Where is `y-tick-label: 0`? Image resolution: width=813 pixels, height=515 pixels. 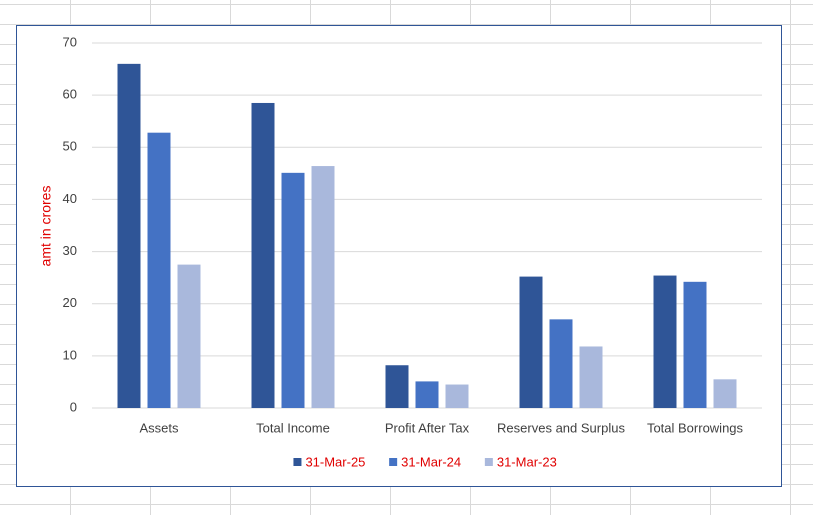
y-tick-label: 0 is located at coordinates (73, 406).